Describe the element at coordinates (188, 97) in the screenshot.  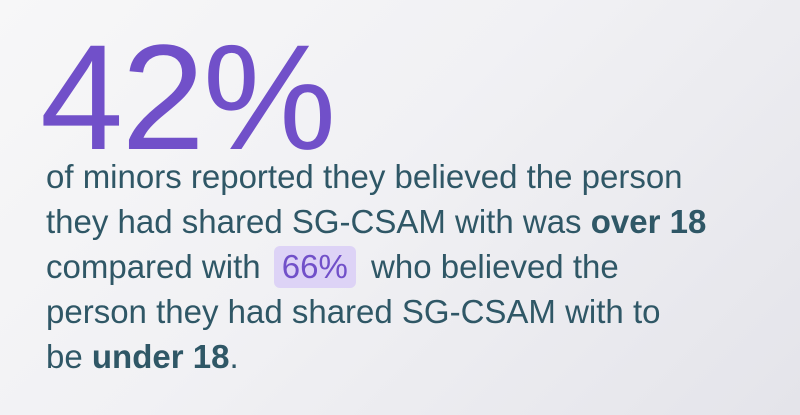
I see `headline-stat: 42%` at that location.